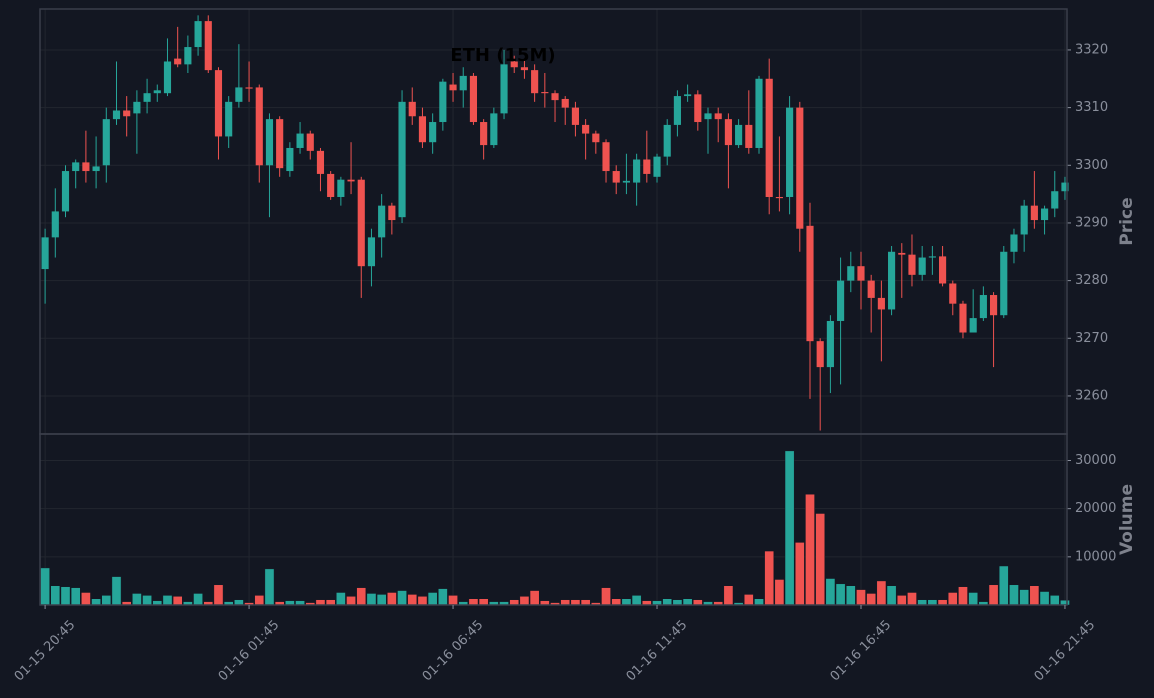 The height and width of the screenshot is (698, 1154). Describe the element at coordinates (1091, 165) in the screenshot. I see `y-tick-label: 3300` at that location.